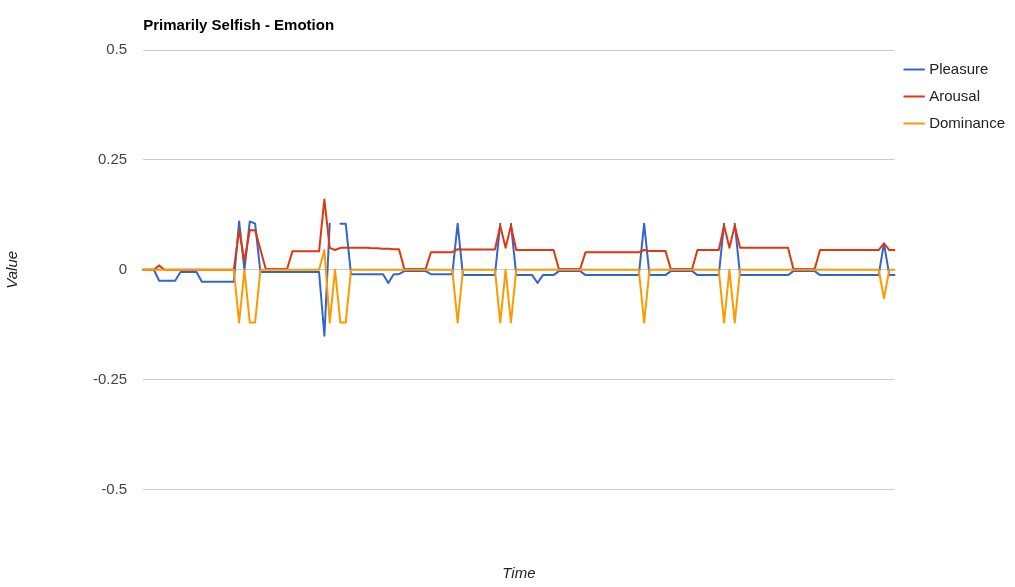 This screenshot has width=1015, height=587. I want to click on y-axis-title: Value, so click(12, 269).